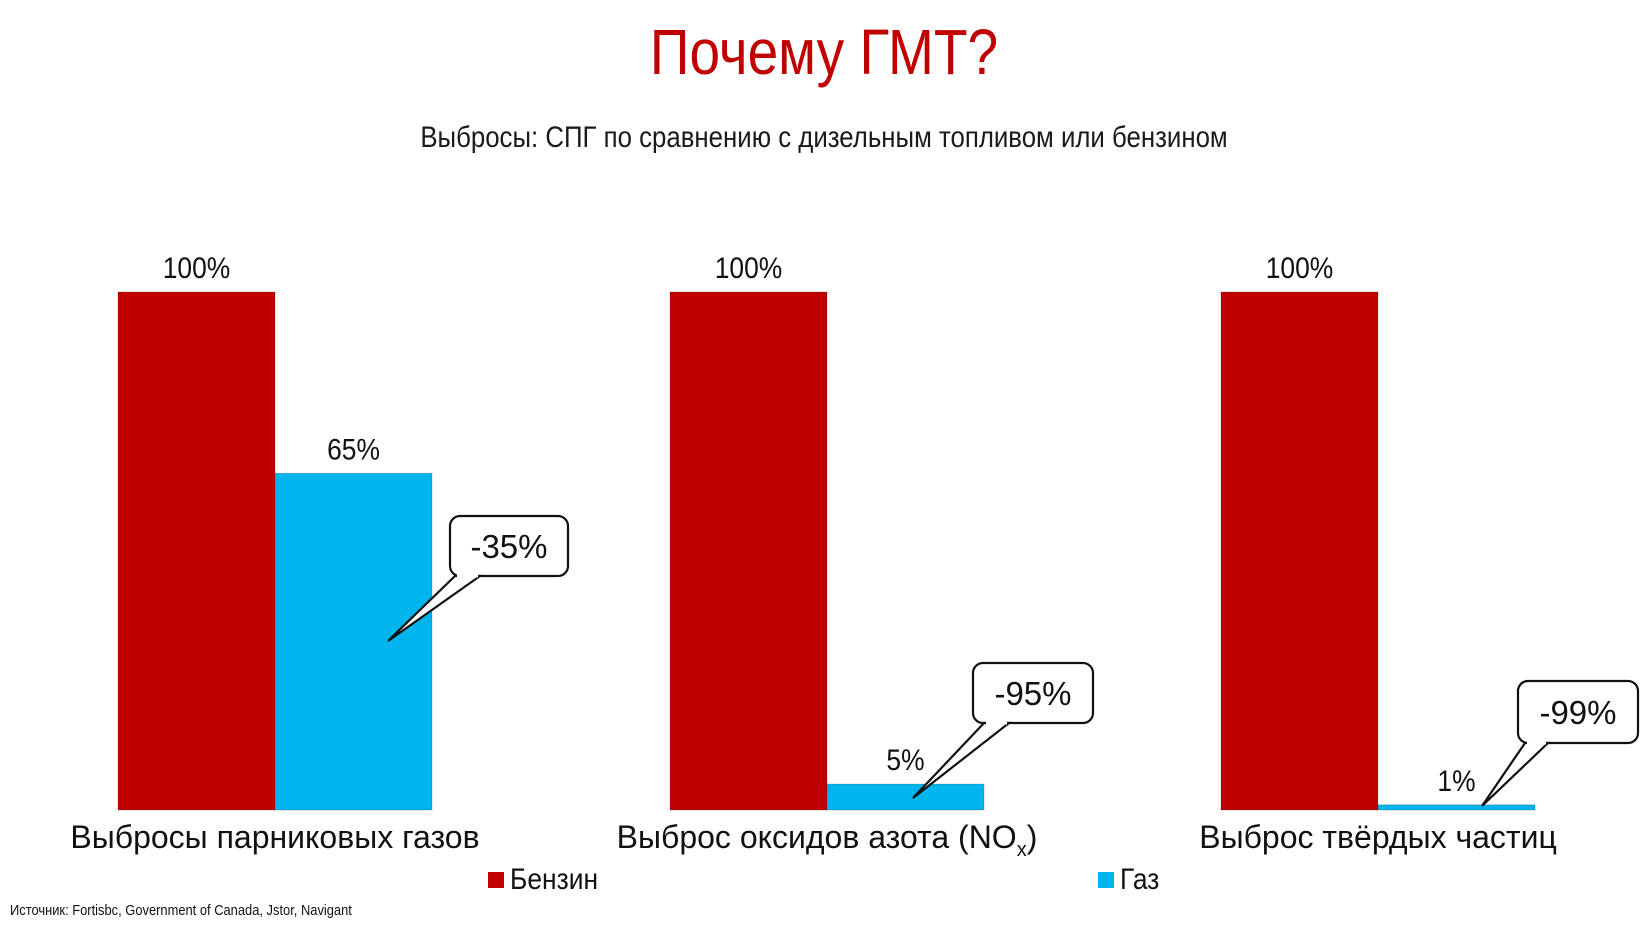  I want to click on legend-swatch-gasoline, so click(496, 880).